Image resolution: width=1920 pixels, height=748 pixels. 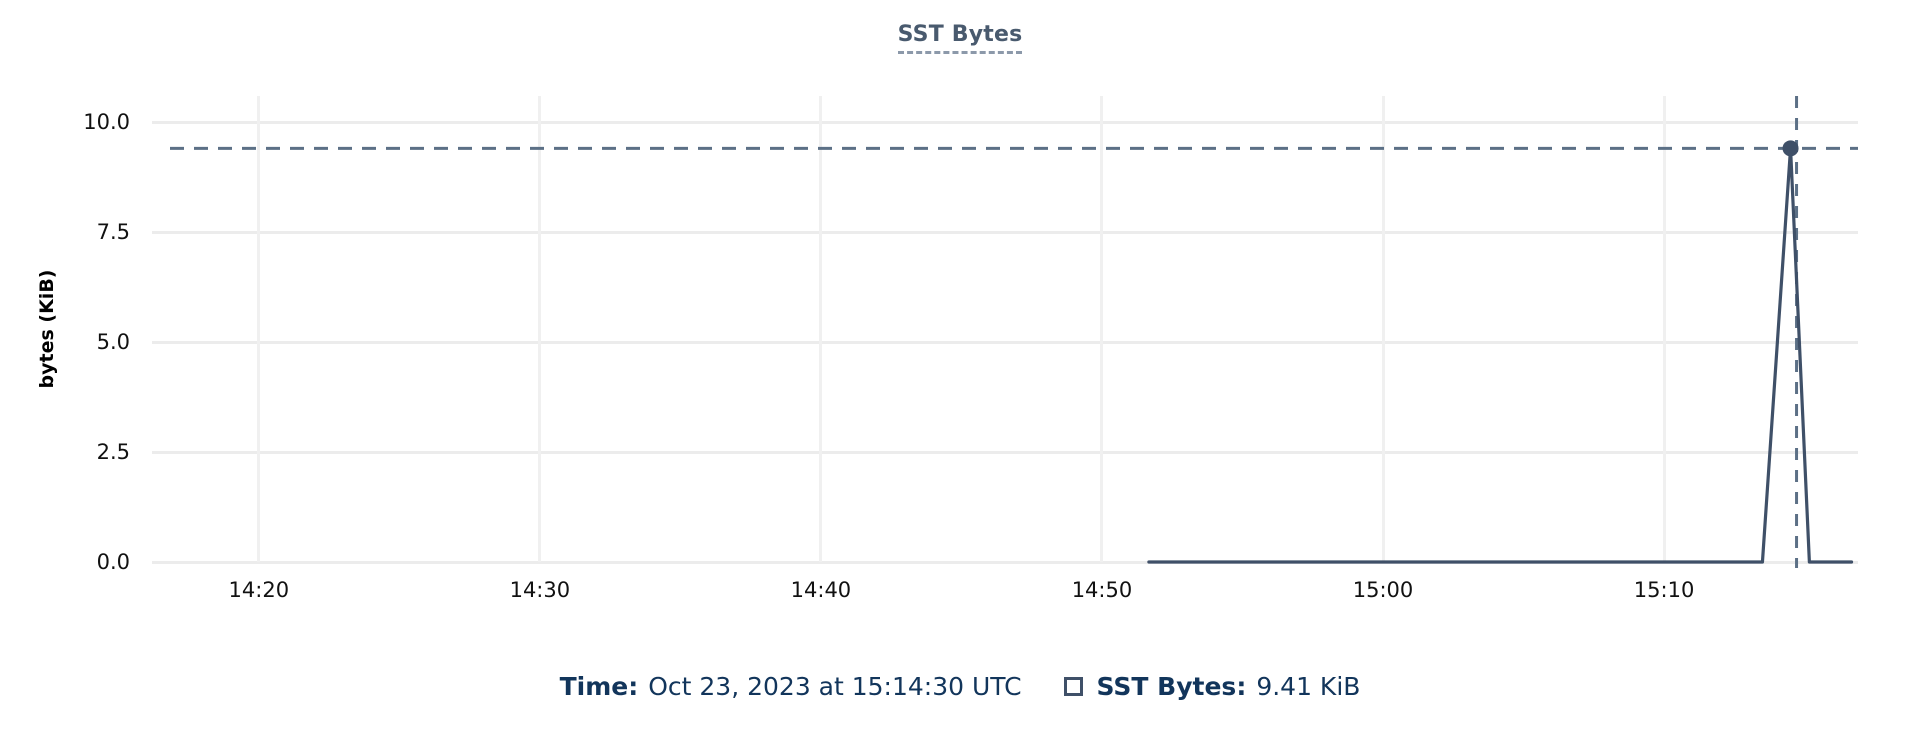 What do you see at coordinates (113, 342) in the screenshot?
I see `y-axis-tick-label: 5.0` at bounding box center [113, 342].